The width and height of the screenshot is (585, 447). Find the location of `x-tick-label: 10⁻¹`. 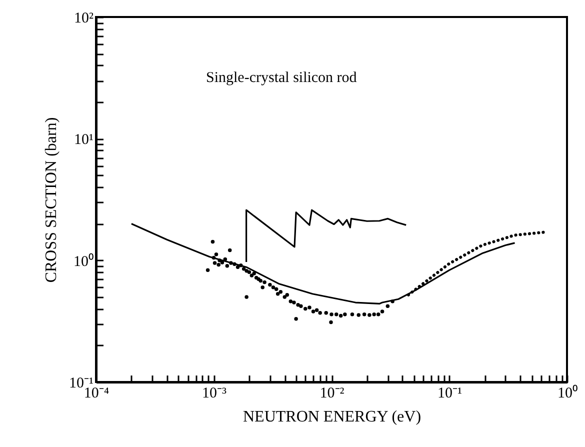

x-tick-label: 10⁻¹ is located at coordinates (450, 394).